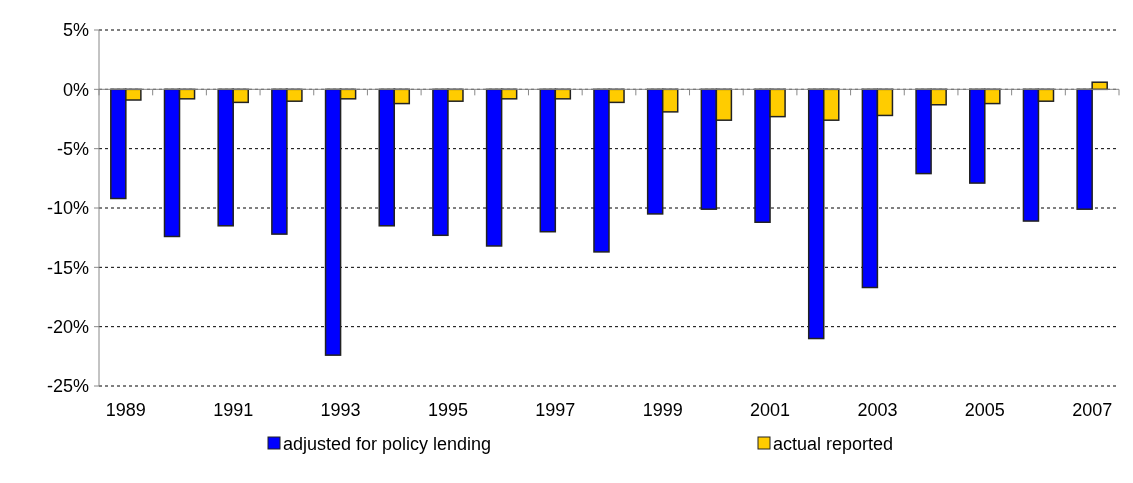 Image resolution: width=1133 pixels, height=483 pixels. I want to click on y-tick-label: -5%, so click(72, 148).